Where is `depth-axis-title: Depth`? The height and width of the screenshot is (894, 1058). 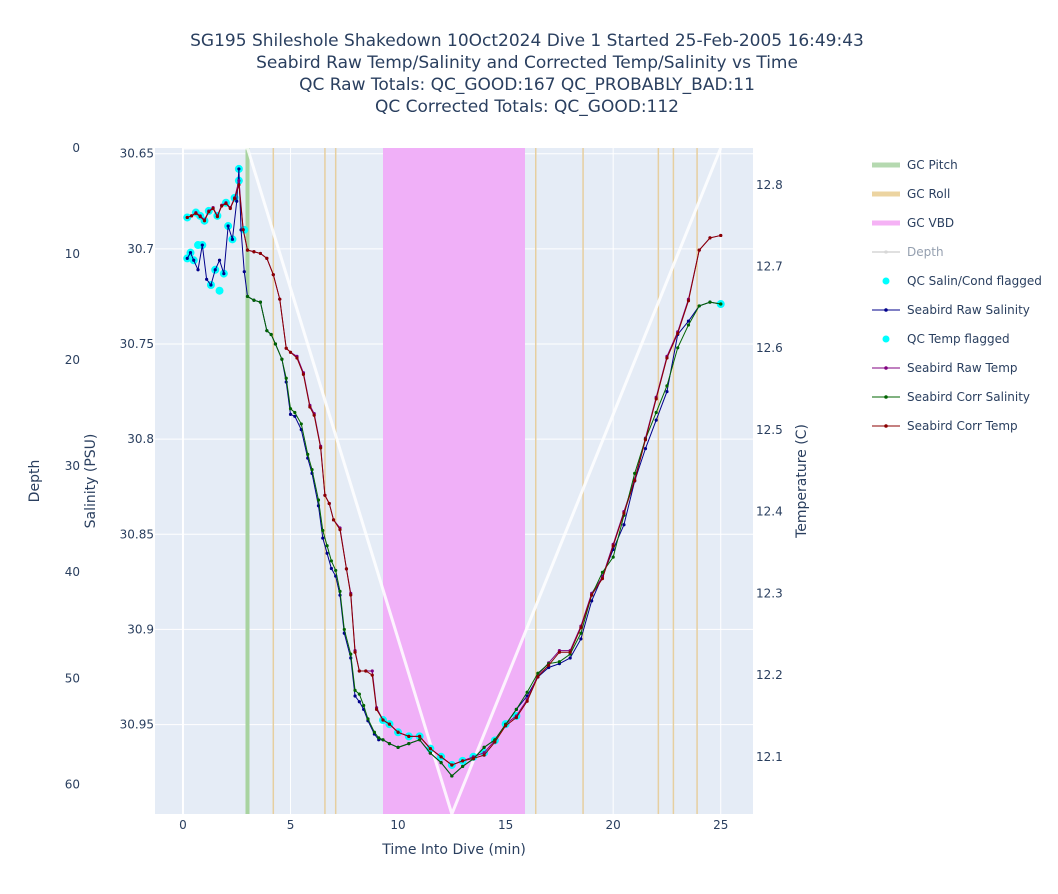 depth-axis-title: Depth is located at coordinates (35, 481).